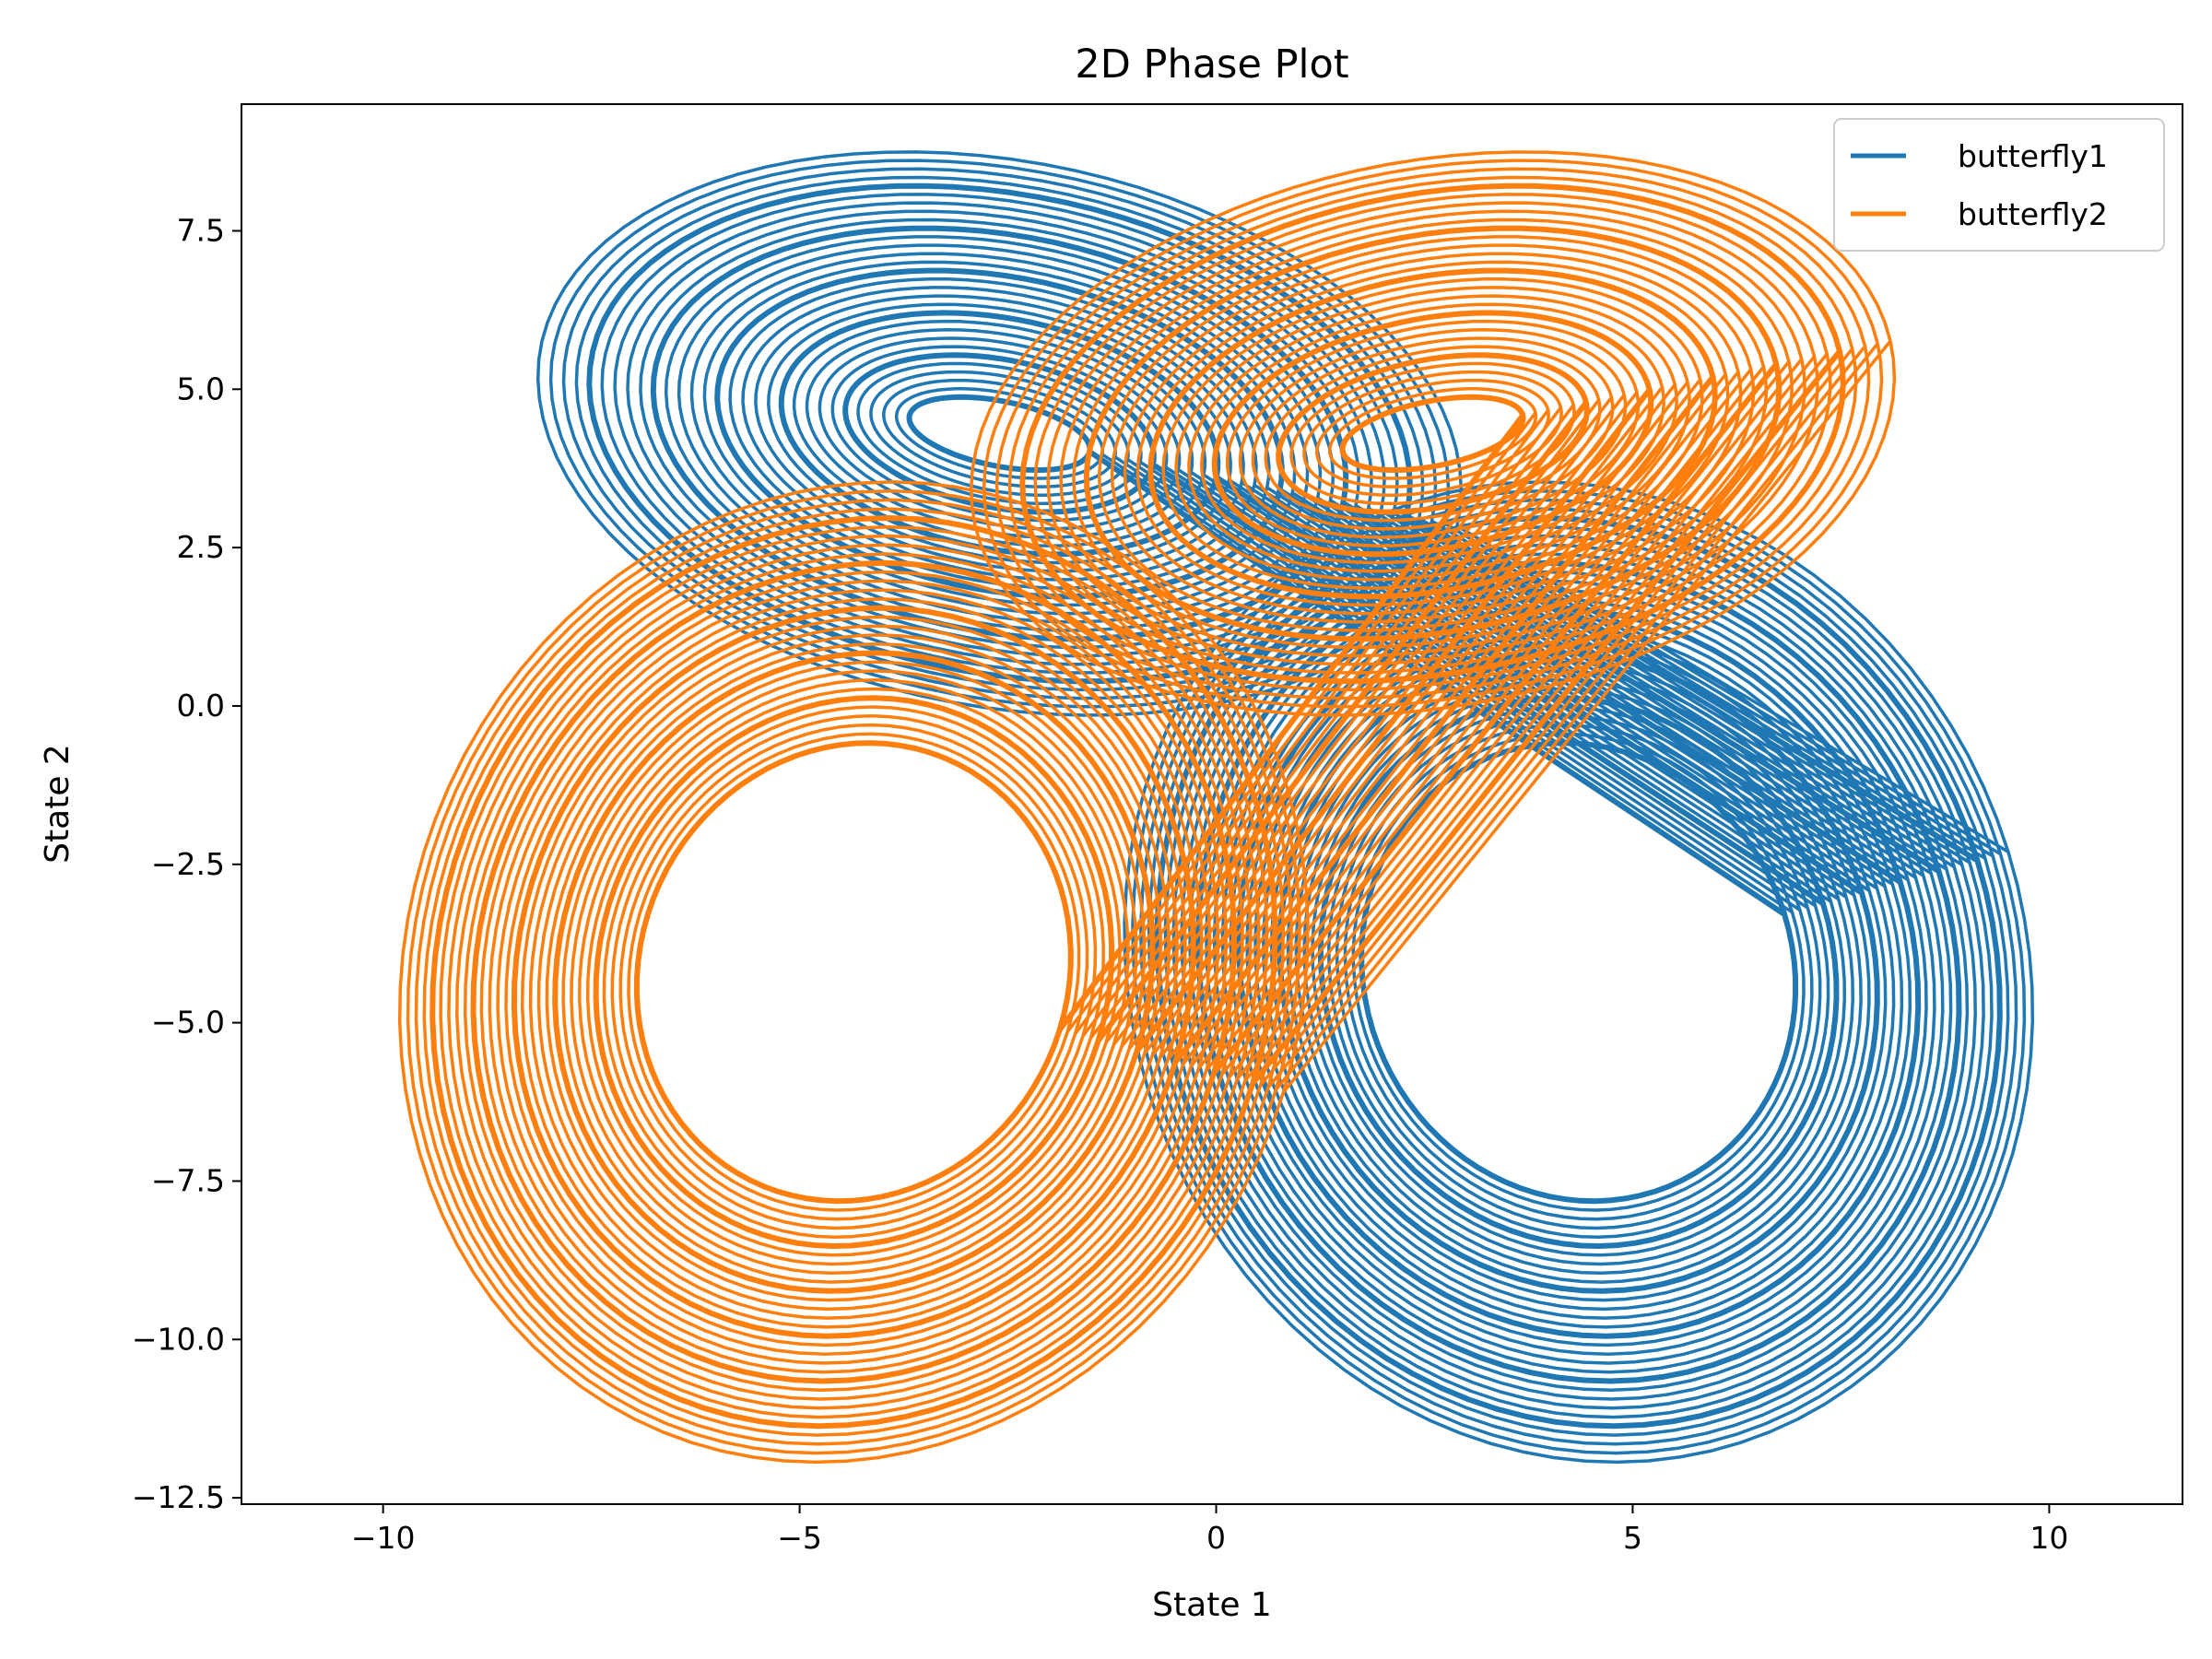 This screenshot has width=2212, height=1659. I want to click on legend: butterfly1 butterfly2, so click(1999, 185).